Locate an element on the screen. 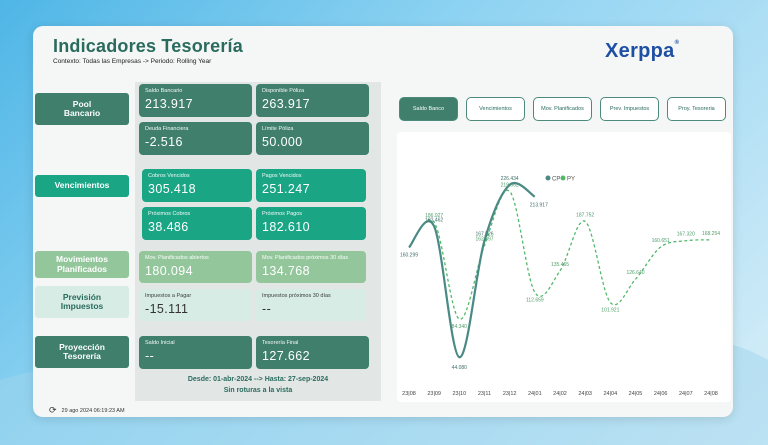  kpi-saldo-bancario: Saldo Bancario 213.917 is located at coordinates (195, 100).